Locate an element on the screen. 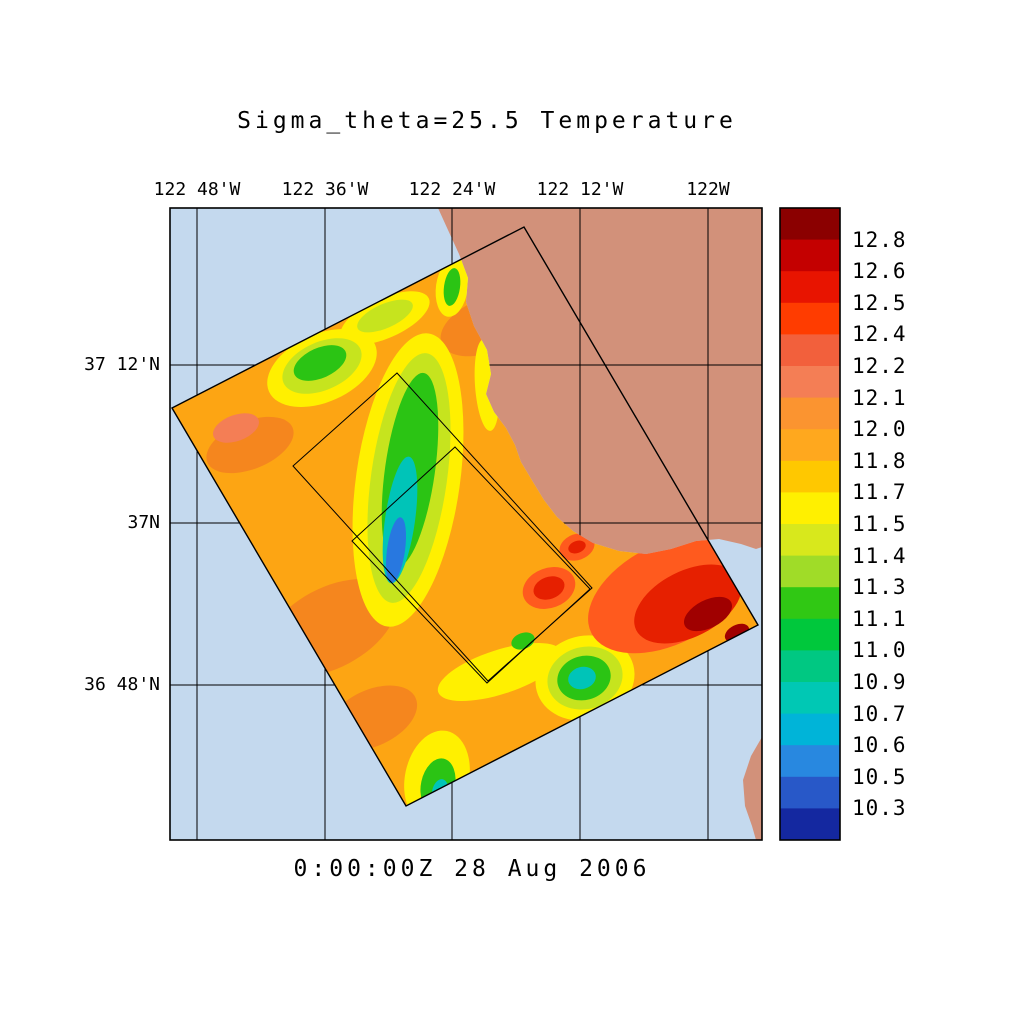 The height and width of the screenshot is (1024, 1024). colorbar-tick-label: 11.5 is located at coordinates (879, 524).